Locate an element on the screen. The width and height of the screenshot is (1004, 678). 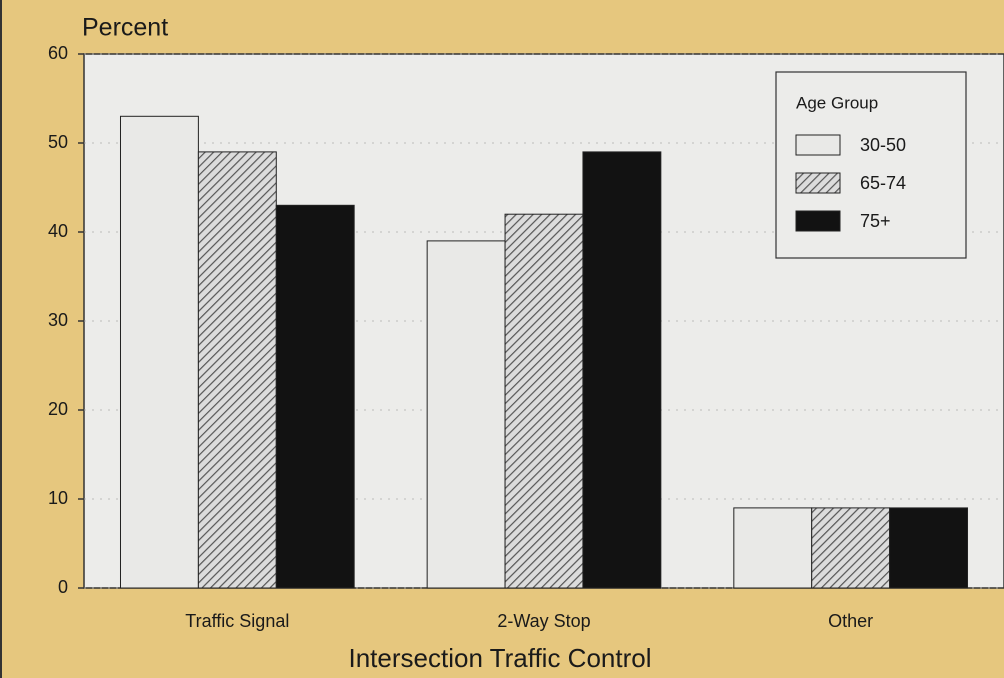
y-axis-title: Percent is located at coordinates (125, 28).